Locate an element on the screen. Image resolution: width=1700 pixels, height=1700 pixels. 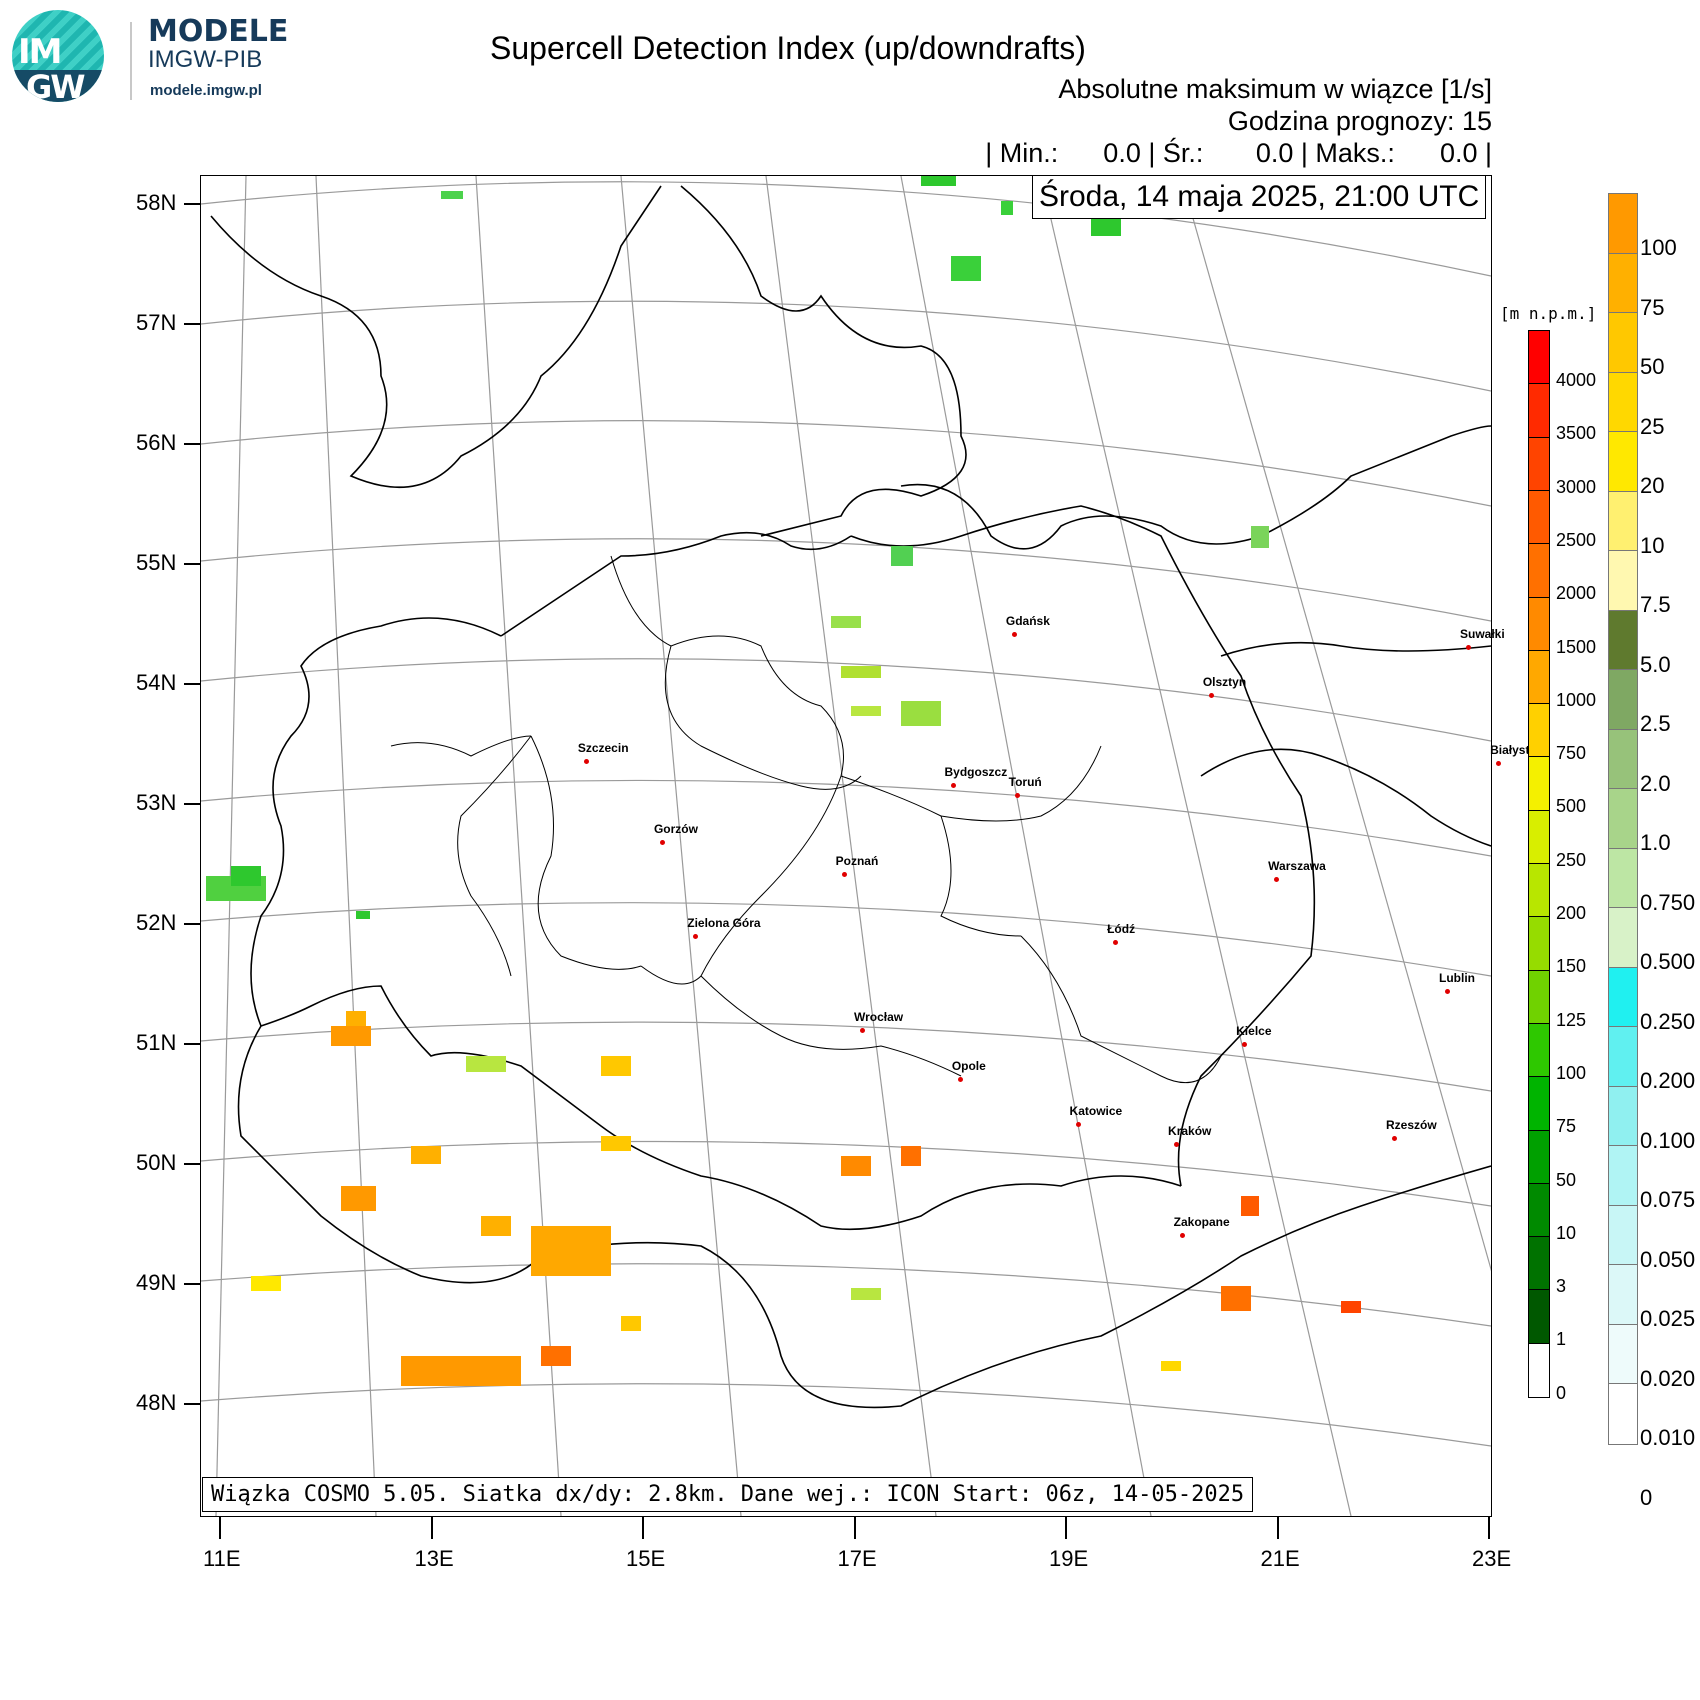
city-label: Opole is located at coordinates (968, 1065).